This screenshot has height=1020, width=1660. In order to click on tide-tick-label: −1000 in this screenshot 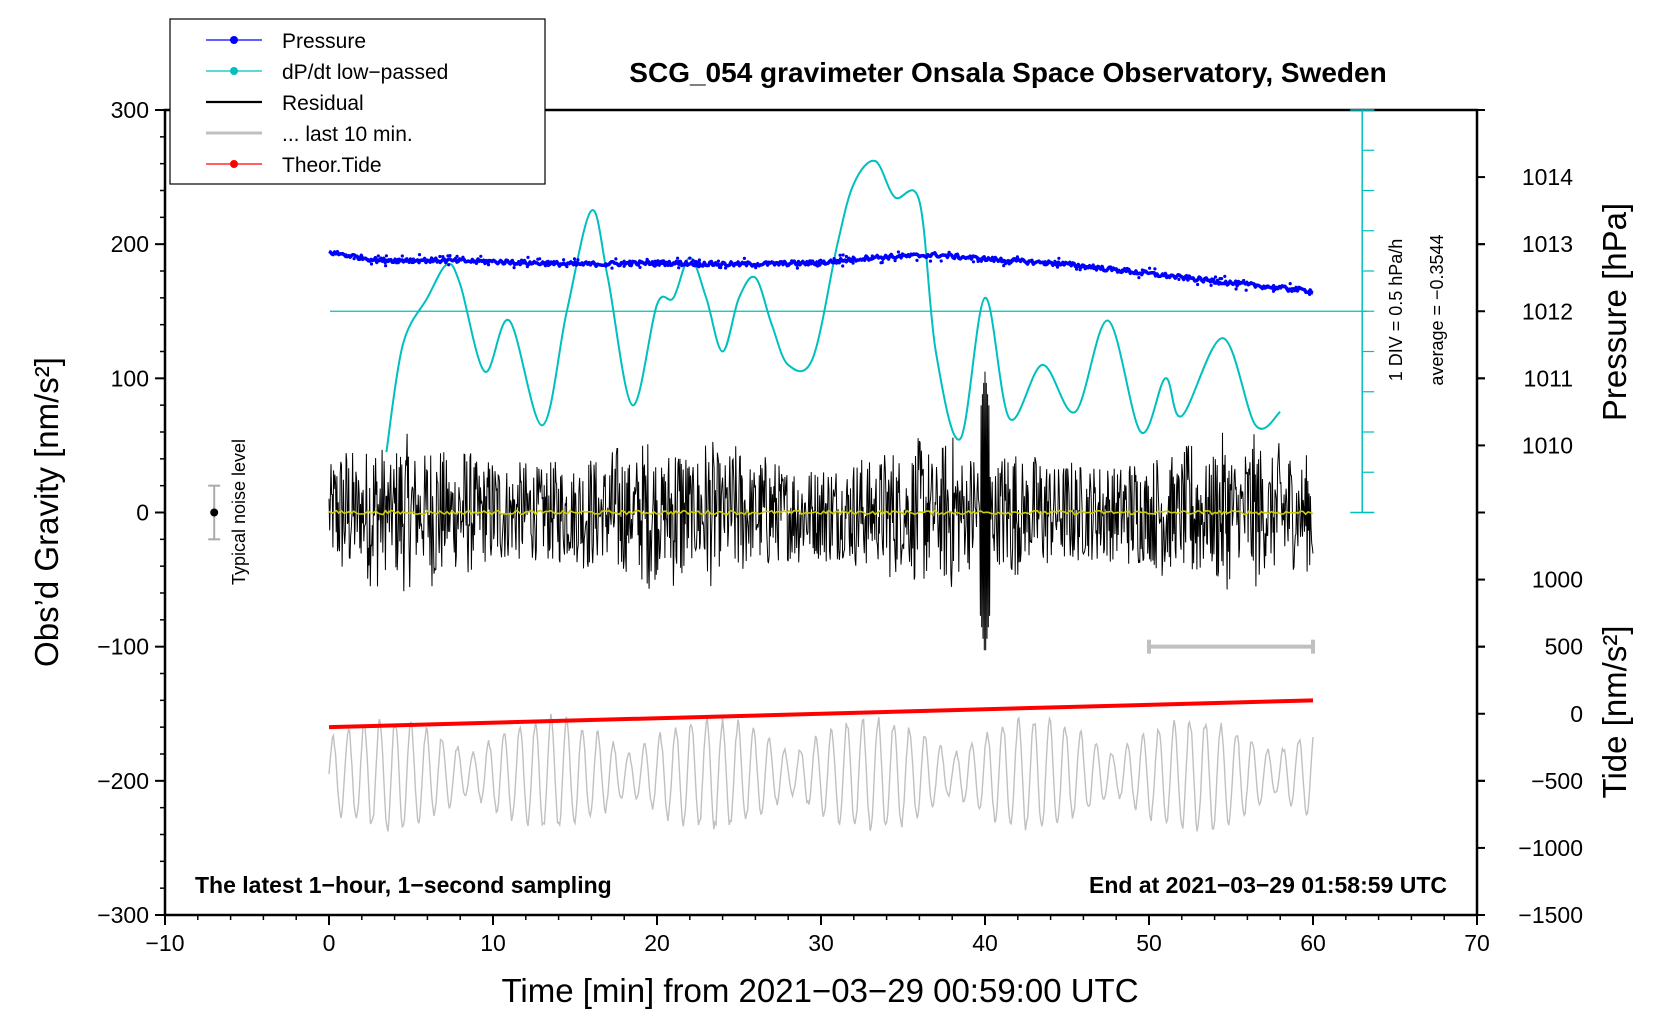, I will do `click(1550, 848)`.